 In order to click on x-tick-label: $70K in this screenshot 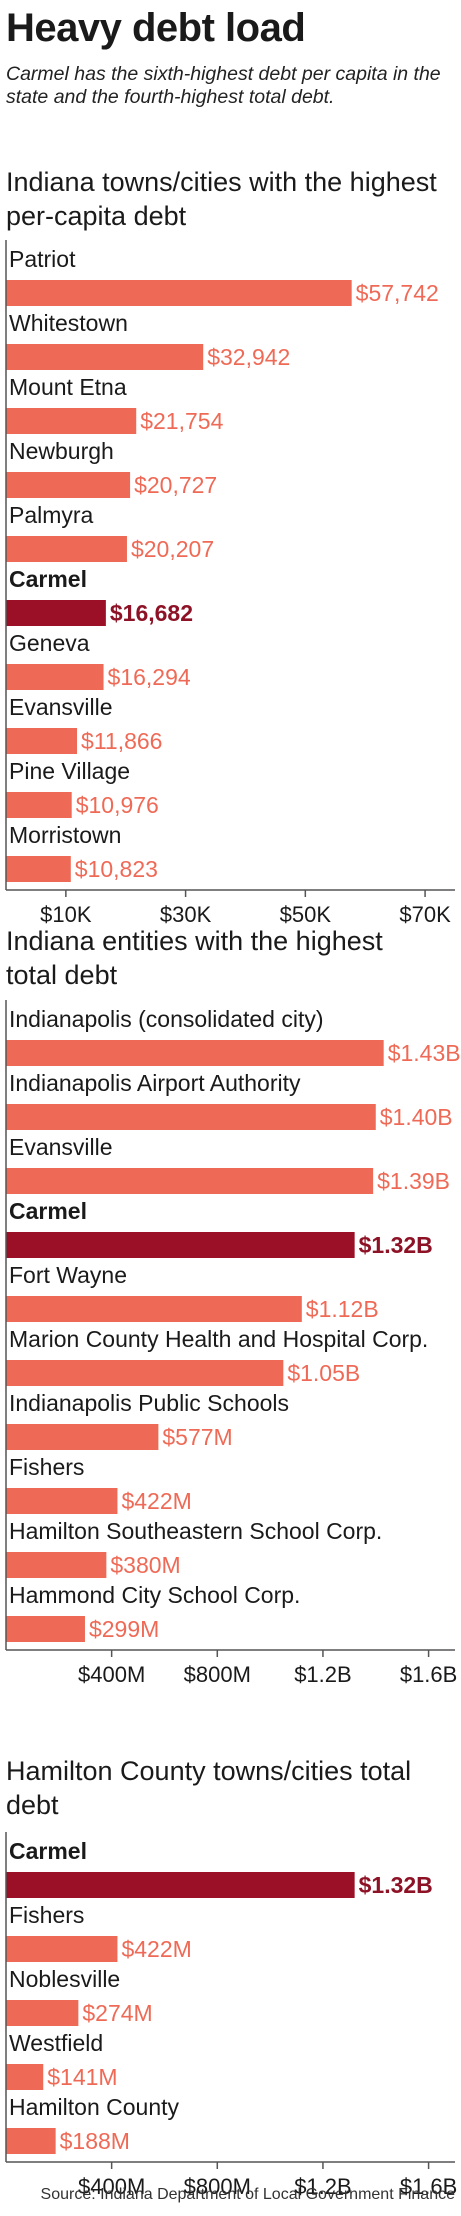, I will do `click(425, 914)`.